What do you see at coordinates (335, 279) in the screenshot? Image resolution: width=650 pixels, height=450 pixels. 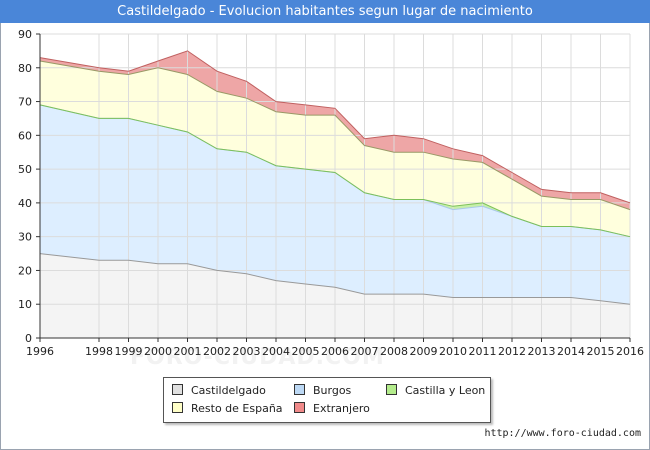 I see `line-castildelgado` at bounding box center [335, 279].